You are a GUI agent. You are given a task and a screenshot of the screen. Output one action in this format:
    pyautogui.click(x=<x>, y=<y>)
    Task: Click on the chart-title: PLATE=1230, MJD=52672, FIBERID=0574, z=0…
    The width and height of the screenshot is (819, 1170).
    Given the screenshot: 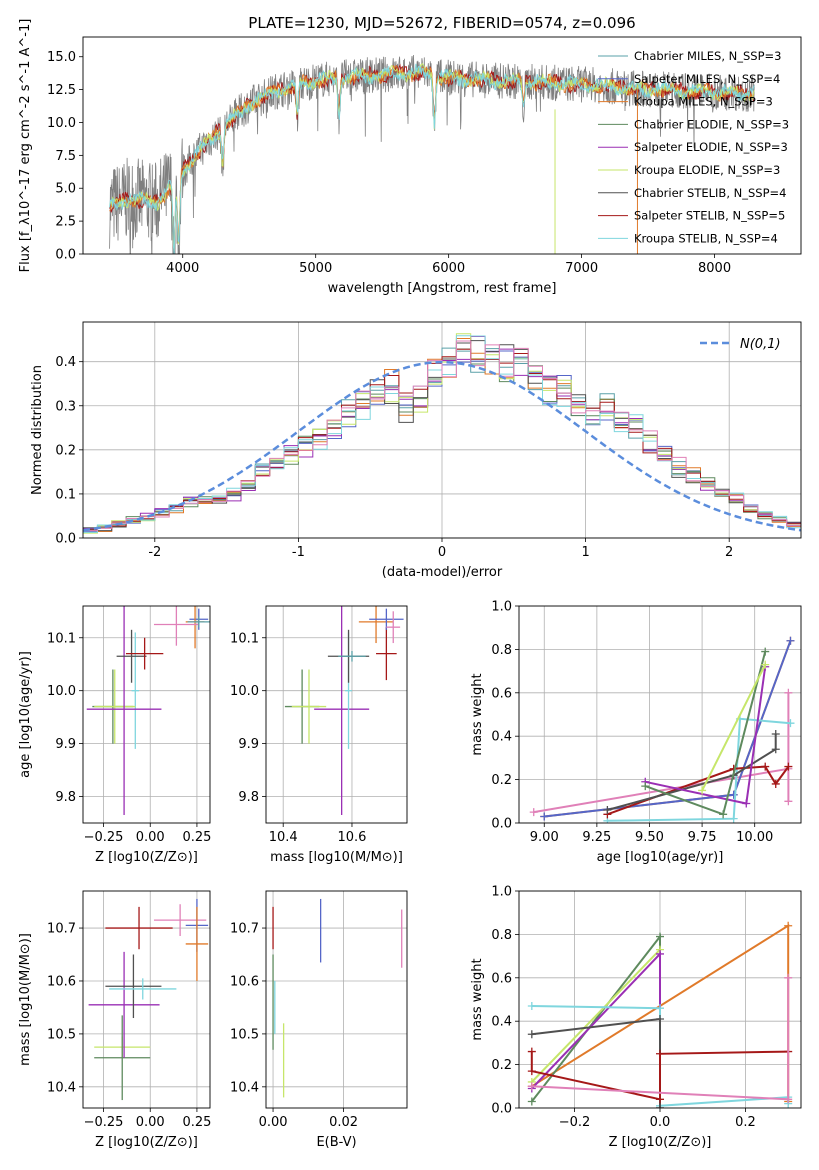 What is the action you would take?
    pyautogui.click(x=441, y=23)
    